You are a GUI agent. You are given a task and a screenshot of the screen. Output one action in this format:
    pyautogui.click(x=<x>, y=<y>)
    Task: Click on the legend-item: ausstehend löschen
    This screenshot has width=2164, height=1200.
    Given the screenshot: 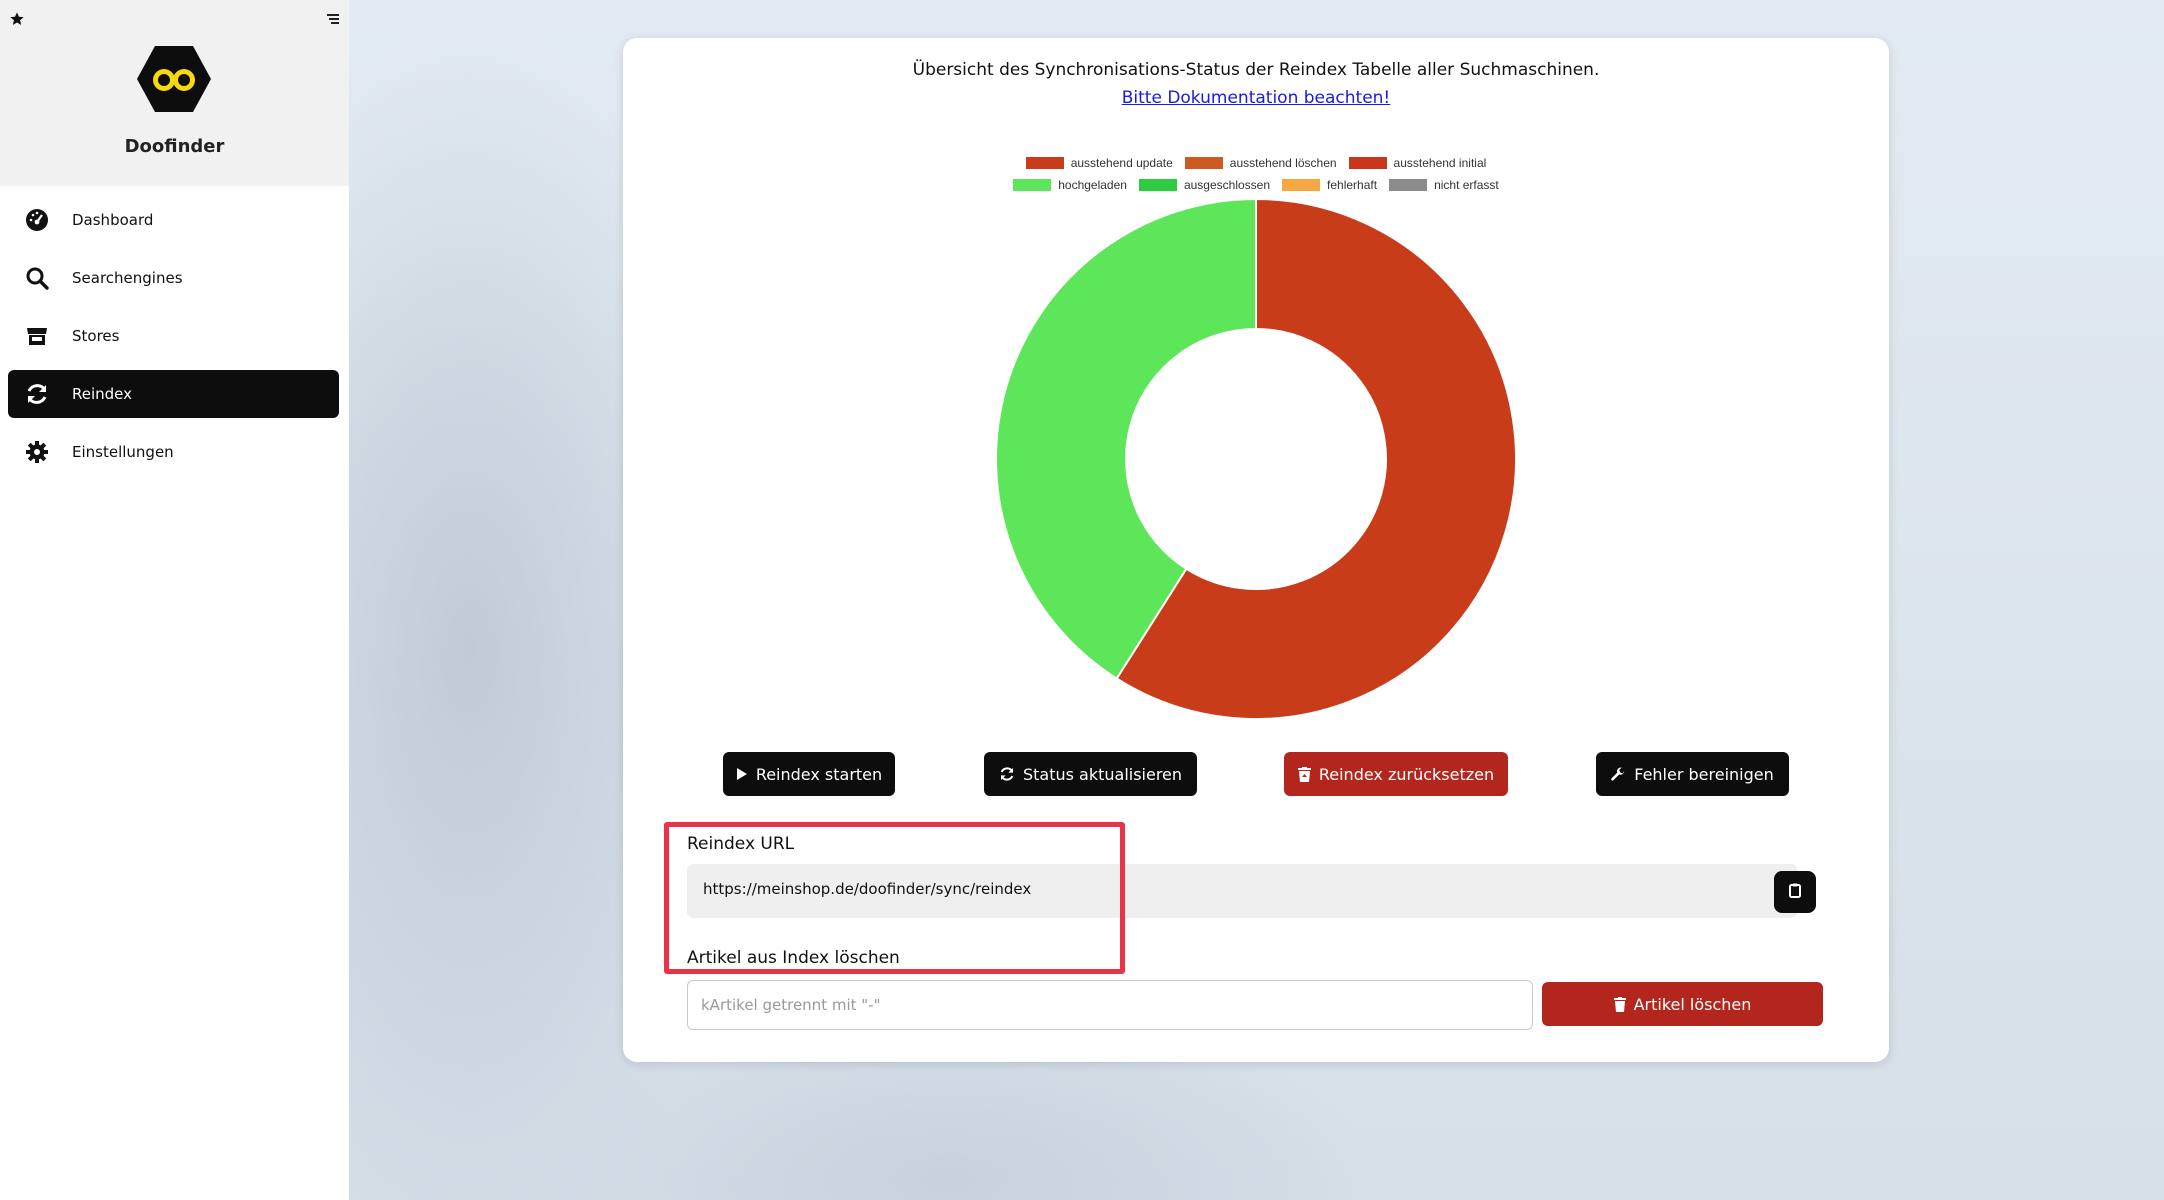 What is the action you would take?
    pyautogui.click(x=1260, y=163)
    